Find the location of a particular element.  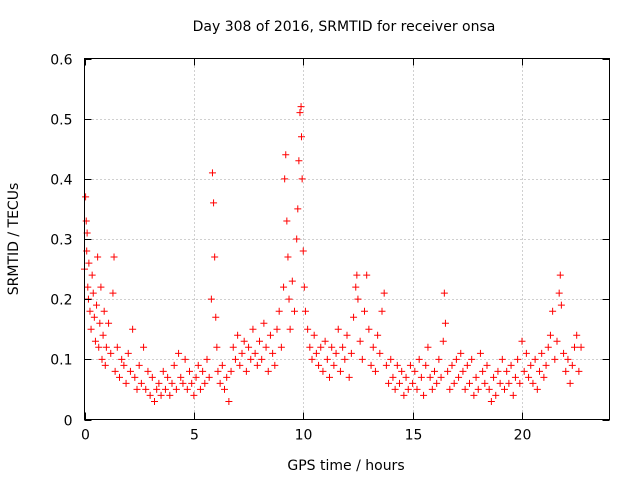

y-tick-labels: 0 0.1 0.2 0.3 0.4 0.5 0.6 is located at coordinates (61, 241).